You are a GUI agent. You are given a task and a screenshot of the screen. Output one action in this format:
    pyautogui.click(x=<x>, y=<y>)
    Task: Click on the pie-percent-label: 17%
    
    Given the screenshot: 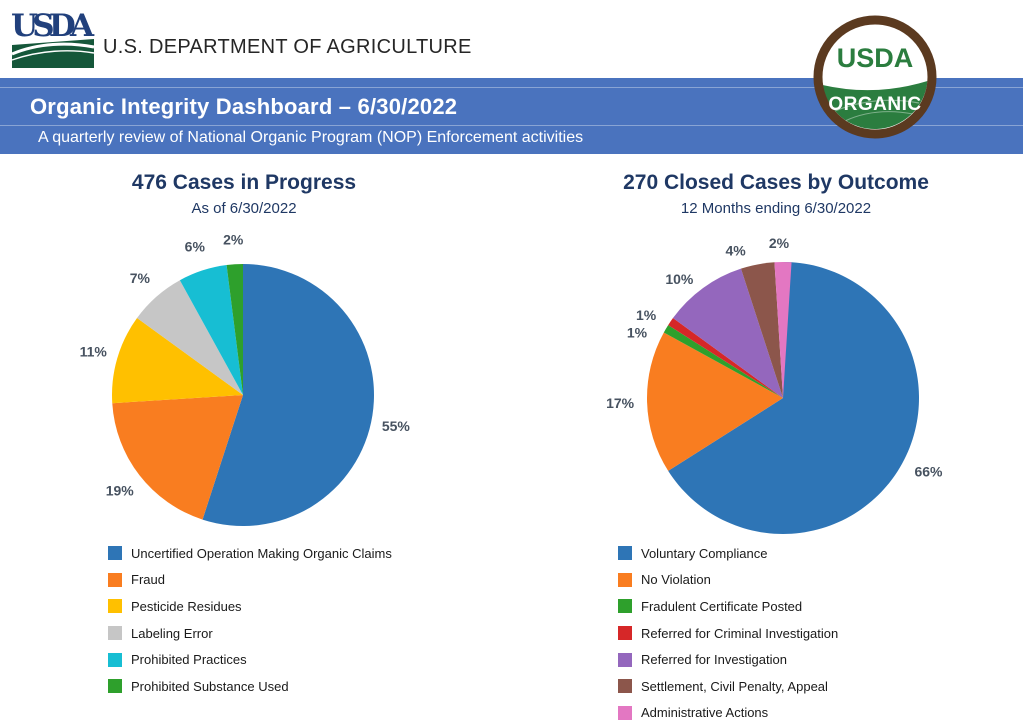 What is the action you would take?
    pyautogui.click(x=620, y=403)
    